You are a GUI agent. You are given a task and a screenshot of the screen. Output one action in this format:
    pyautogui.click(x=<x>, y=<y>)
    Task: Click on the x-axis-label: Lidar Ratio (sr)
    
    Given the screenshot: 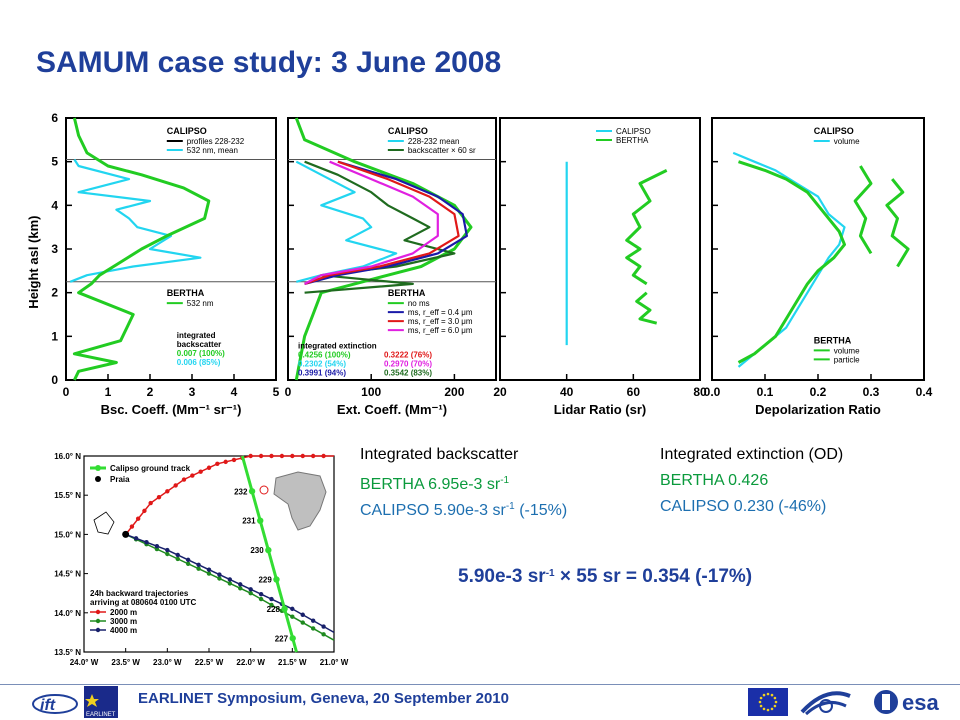 What is the action you would take?
    pyautogui.click(x=600, y=409)
    